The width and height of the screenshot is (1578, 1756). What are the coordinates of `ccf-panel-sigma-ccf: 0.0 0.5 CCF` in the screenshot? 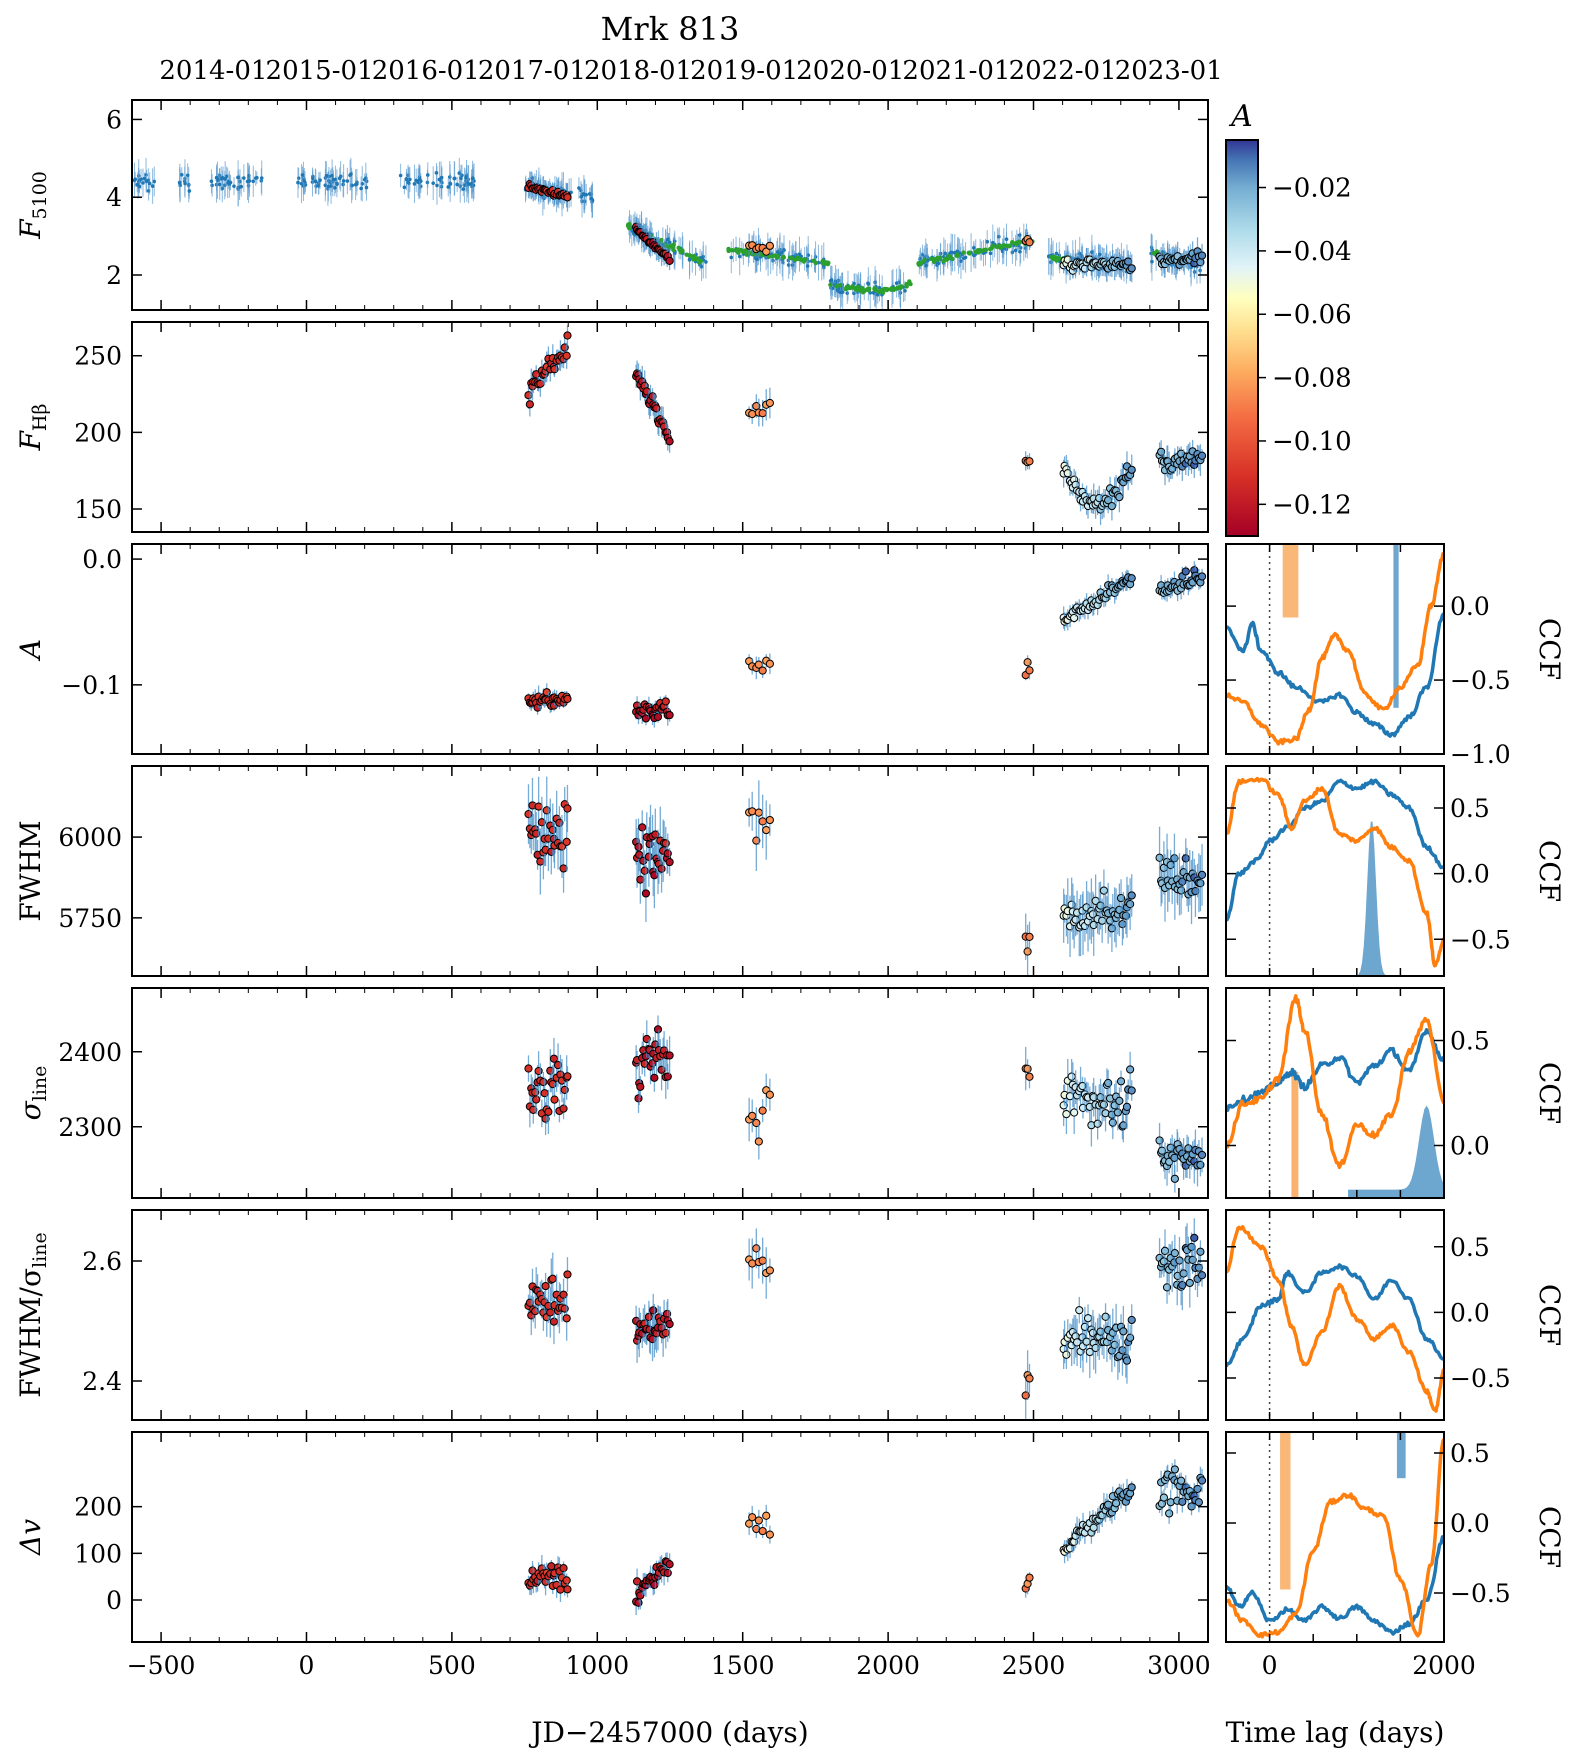 It's located at (1395, 1093).